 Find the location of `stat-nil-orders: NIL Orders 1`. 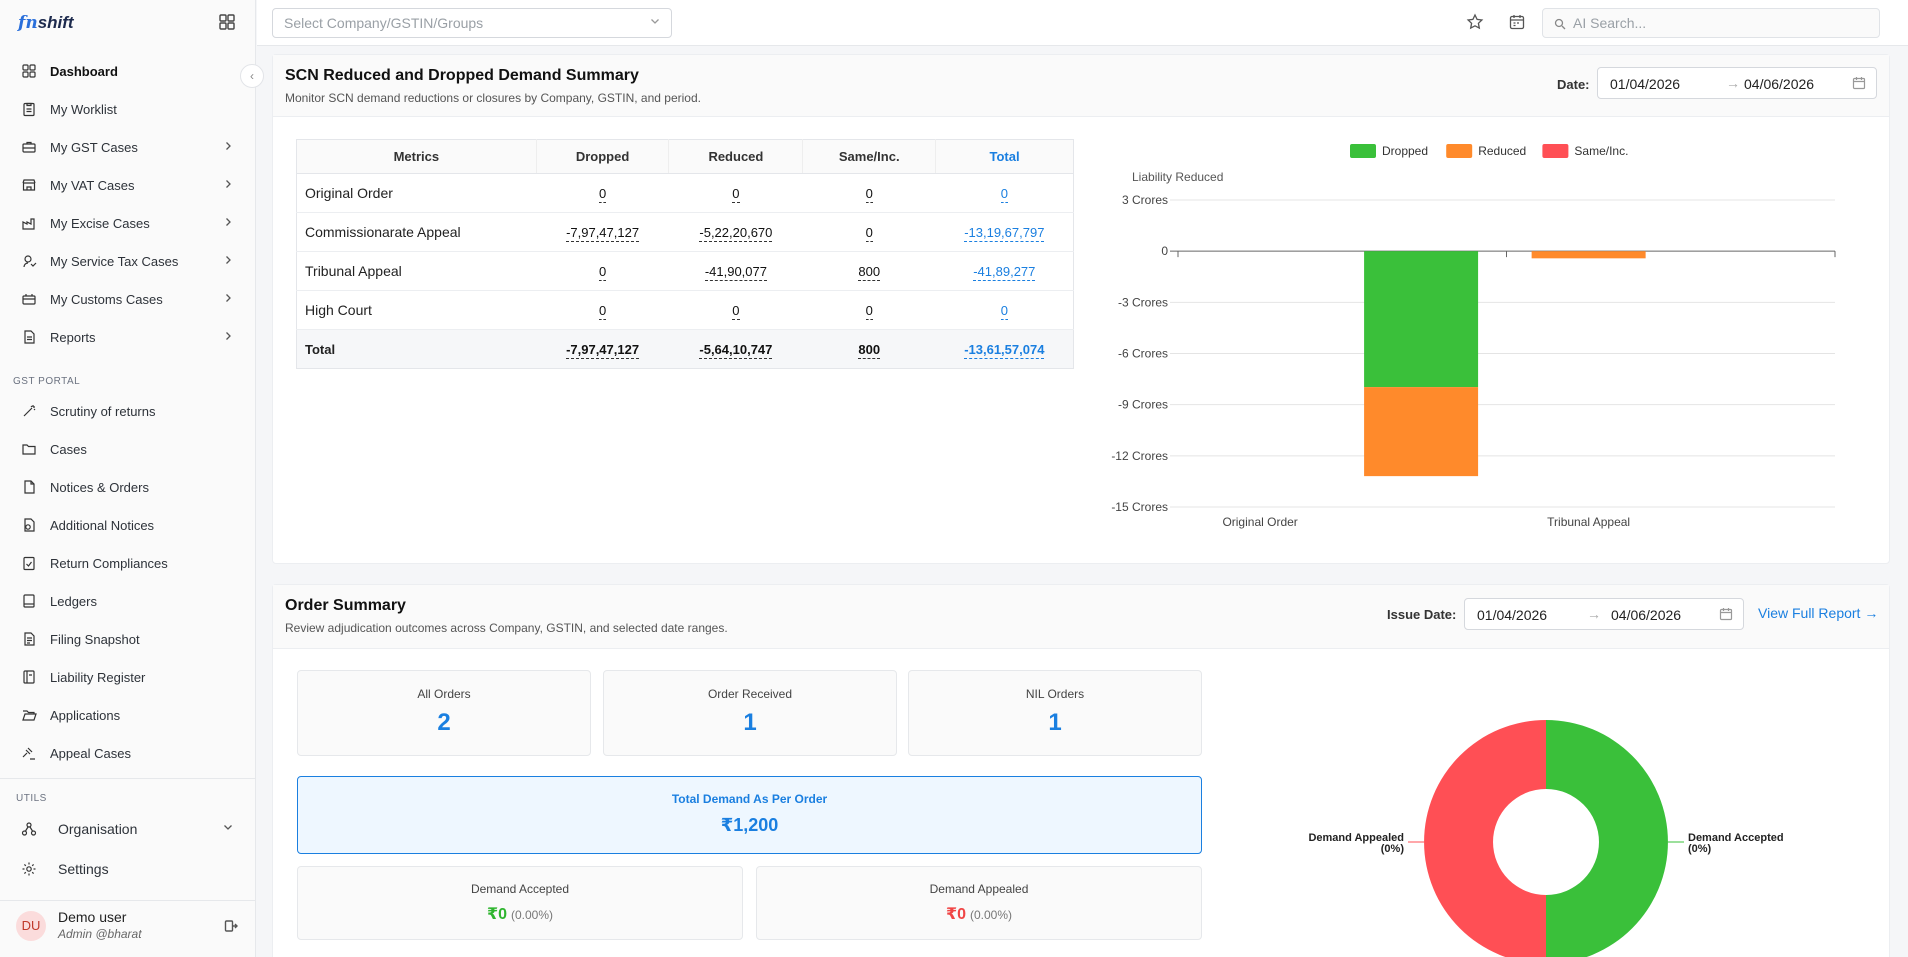

stat-nil-orders: NIL Orders 1 is located at coordinates (1055, 713).